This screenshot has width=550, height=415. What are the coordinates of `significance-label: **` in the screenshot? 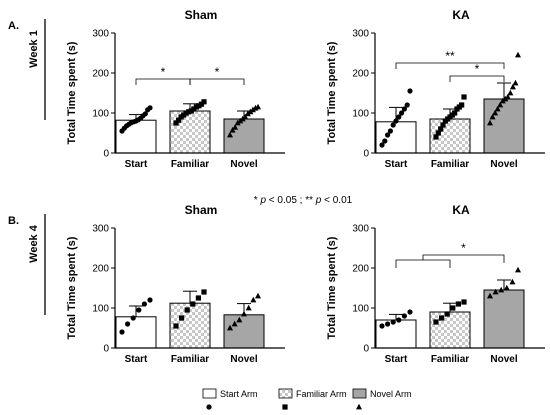 It's located at (450, 56).